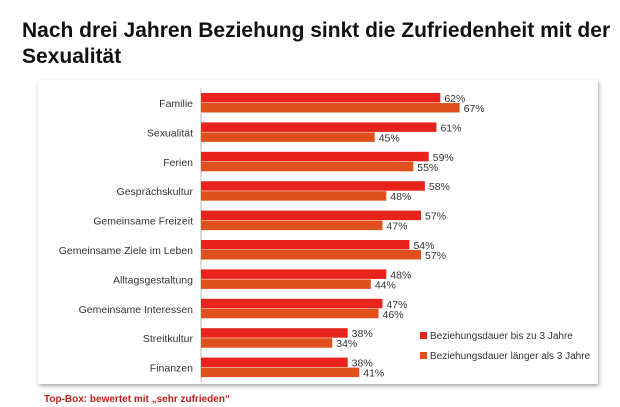 The height and width of the screenshot is (407, 620). I want to click on category-label: Finanzen, so click(171, 369).